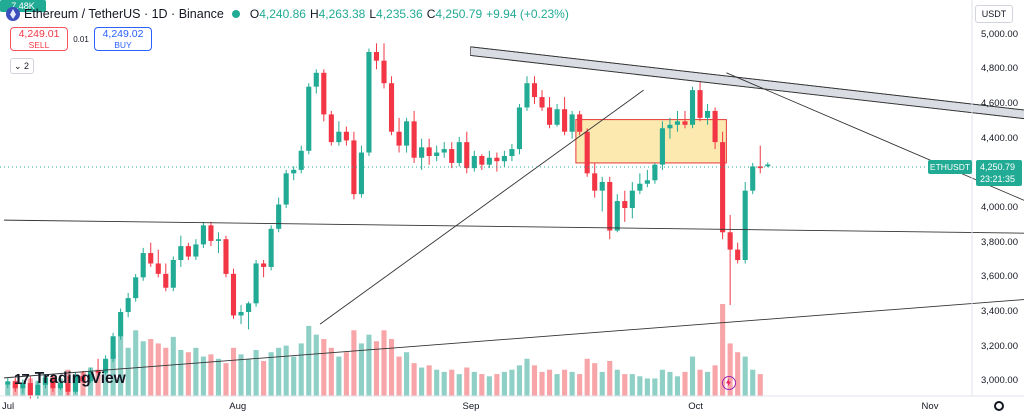  I want to click on buy-label: BUY, so click(123, 45).